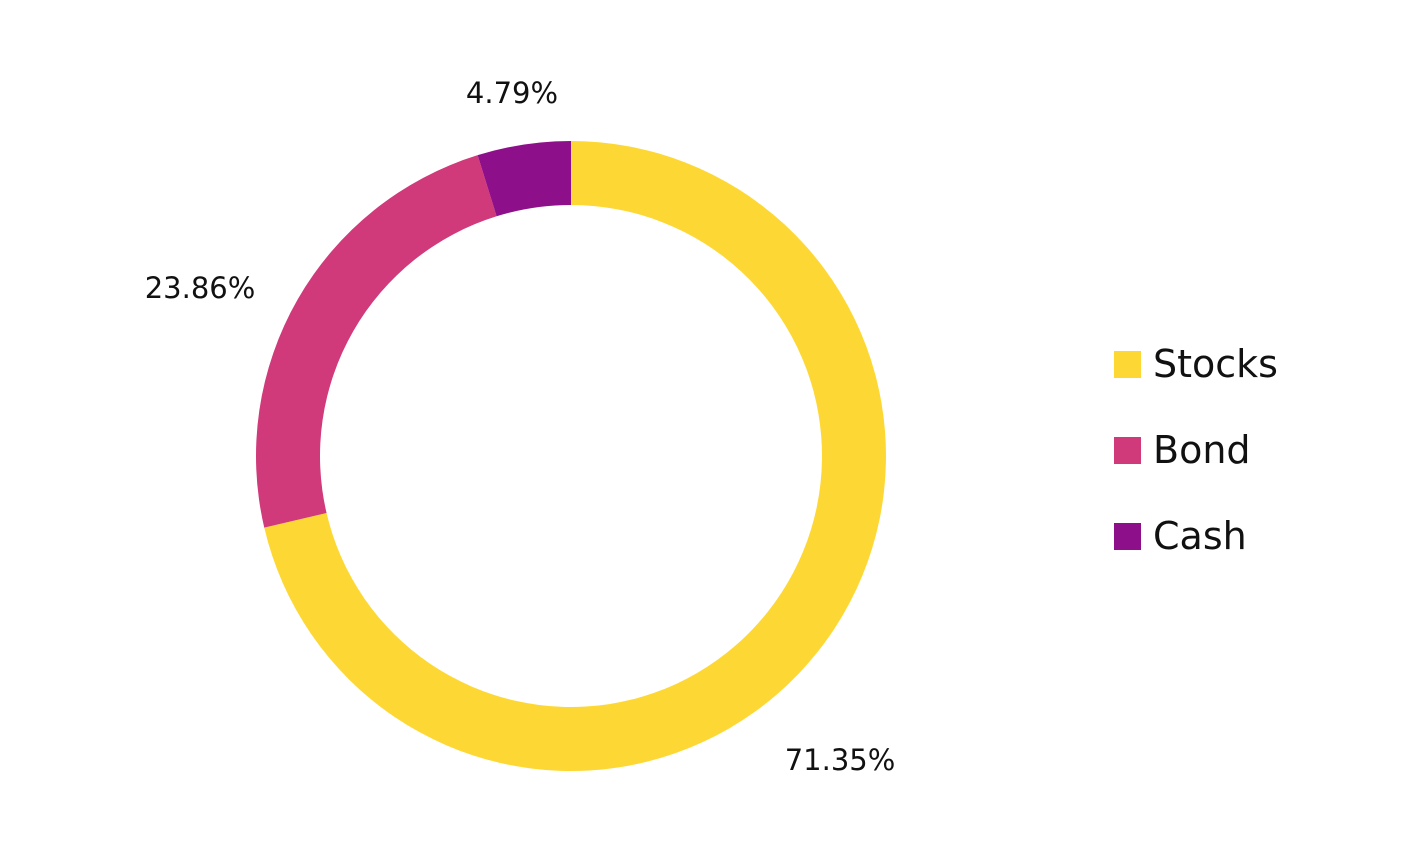 The height and width of the screenshot is (854, 1418). What do you see at coordinates (840, 760) in the screenshot?
I see `data-label-stocks: 71.35%` at bounding box center [840, 760].